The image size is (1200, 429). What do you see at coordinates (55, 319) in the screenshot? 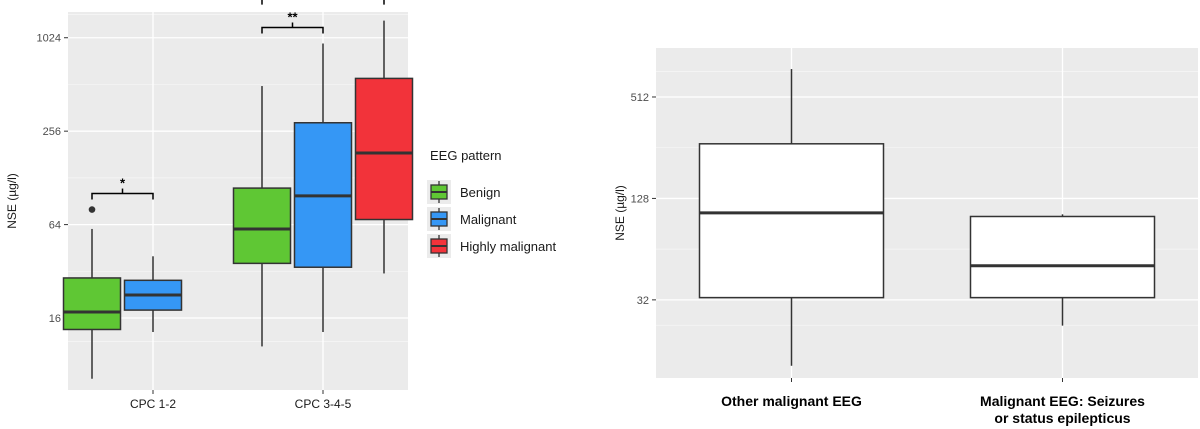
I see `y-tick-label: 16` at bounding box center [55, 319].